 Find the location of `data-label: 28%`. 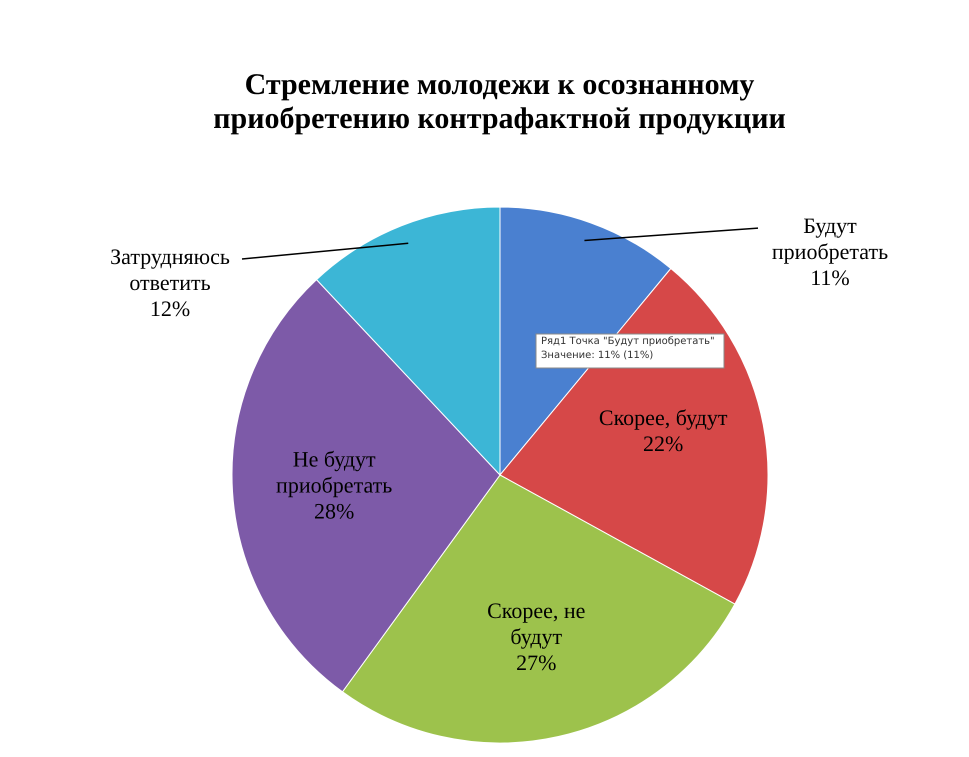

data-label: 28% is located at coordinates (334, 511).